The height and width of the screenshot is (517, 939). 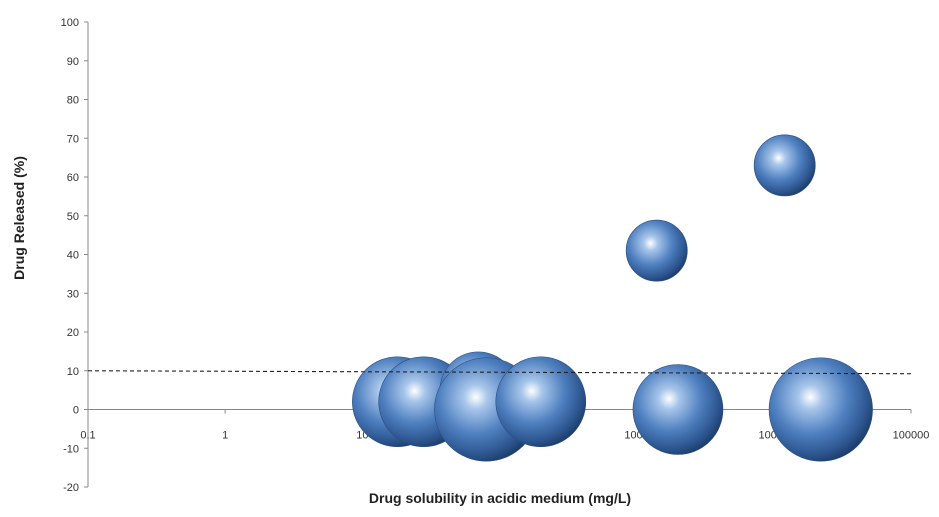 I want to click on y-tick-label: 50, so click(x=73, y=217).